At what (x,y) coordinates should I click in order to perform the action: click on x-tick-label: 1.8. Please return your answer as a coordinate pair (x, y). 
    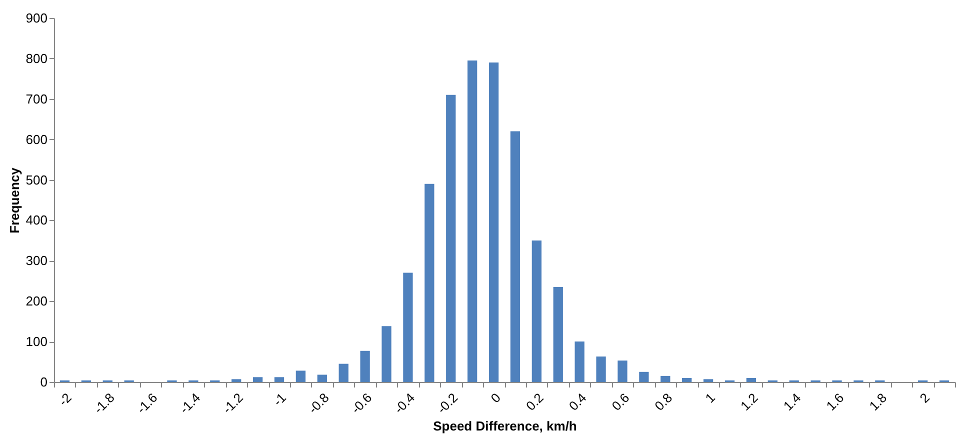
    Looking at the image, I should click on (878, 402).